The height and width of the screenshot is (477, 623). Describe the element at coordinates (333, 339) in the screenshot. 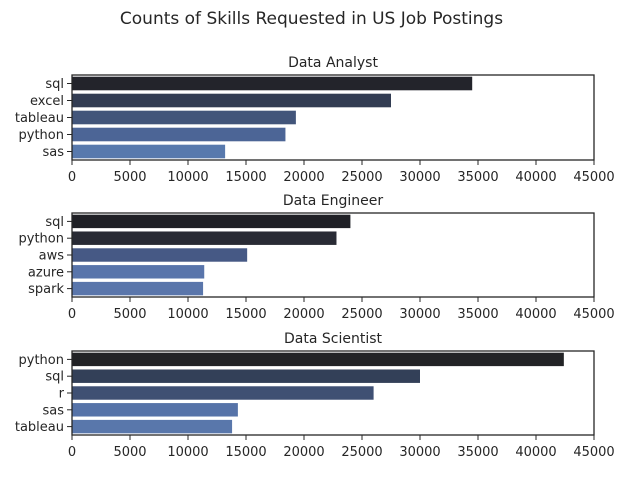

I see `subplot-title: Data Scientist` at that location.